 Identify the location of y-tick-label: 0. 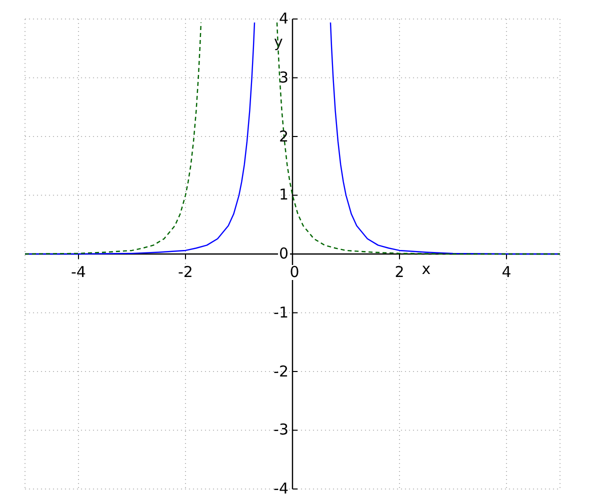
(284, 253).